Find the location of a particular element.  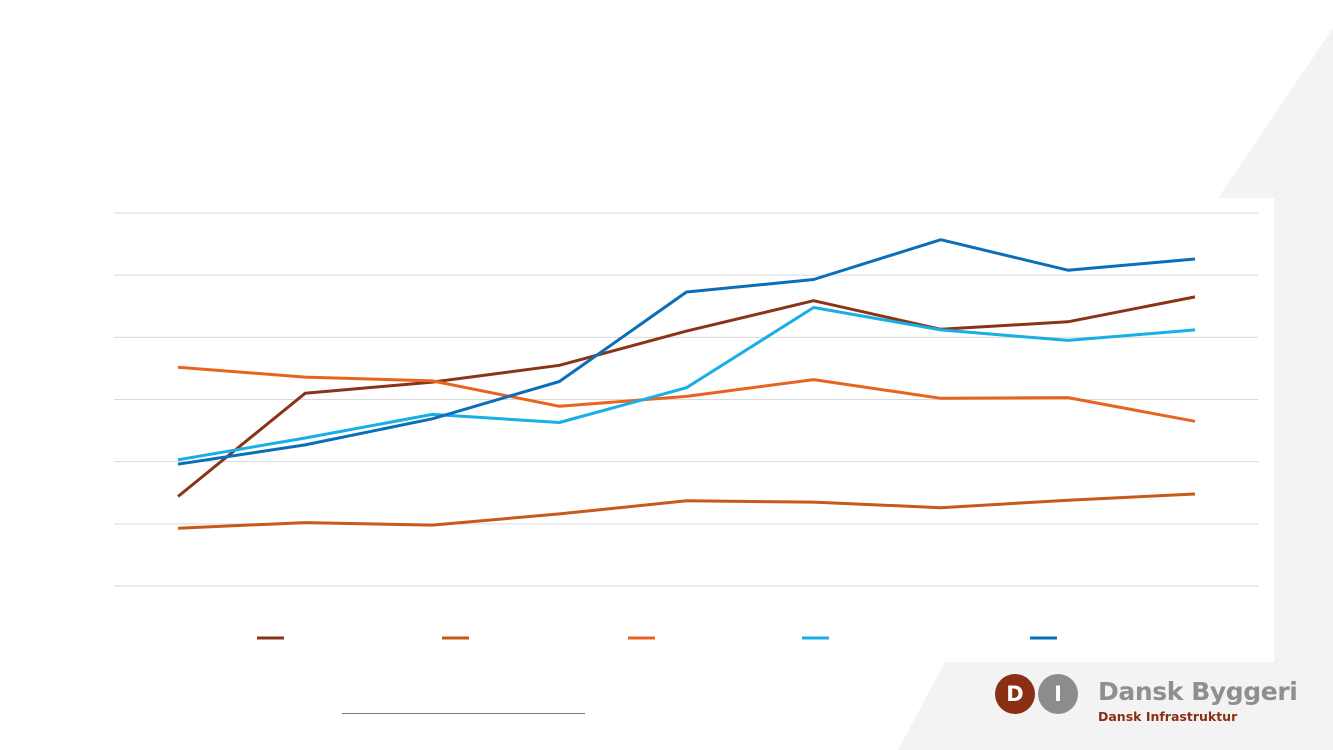

background-edge-right is located at coordinates (1303, 430).